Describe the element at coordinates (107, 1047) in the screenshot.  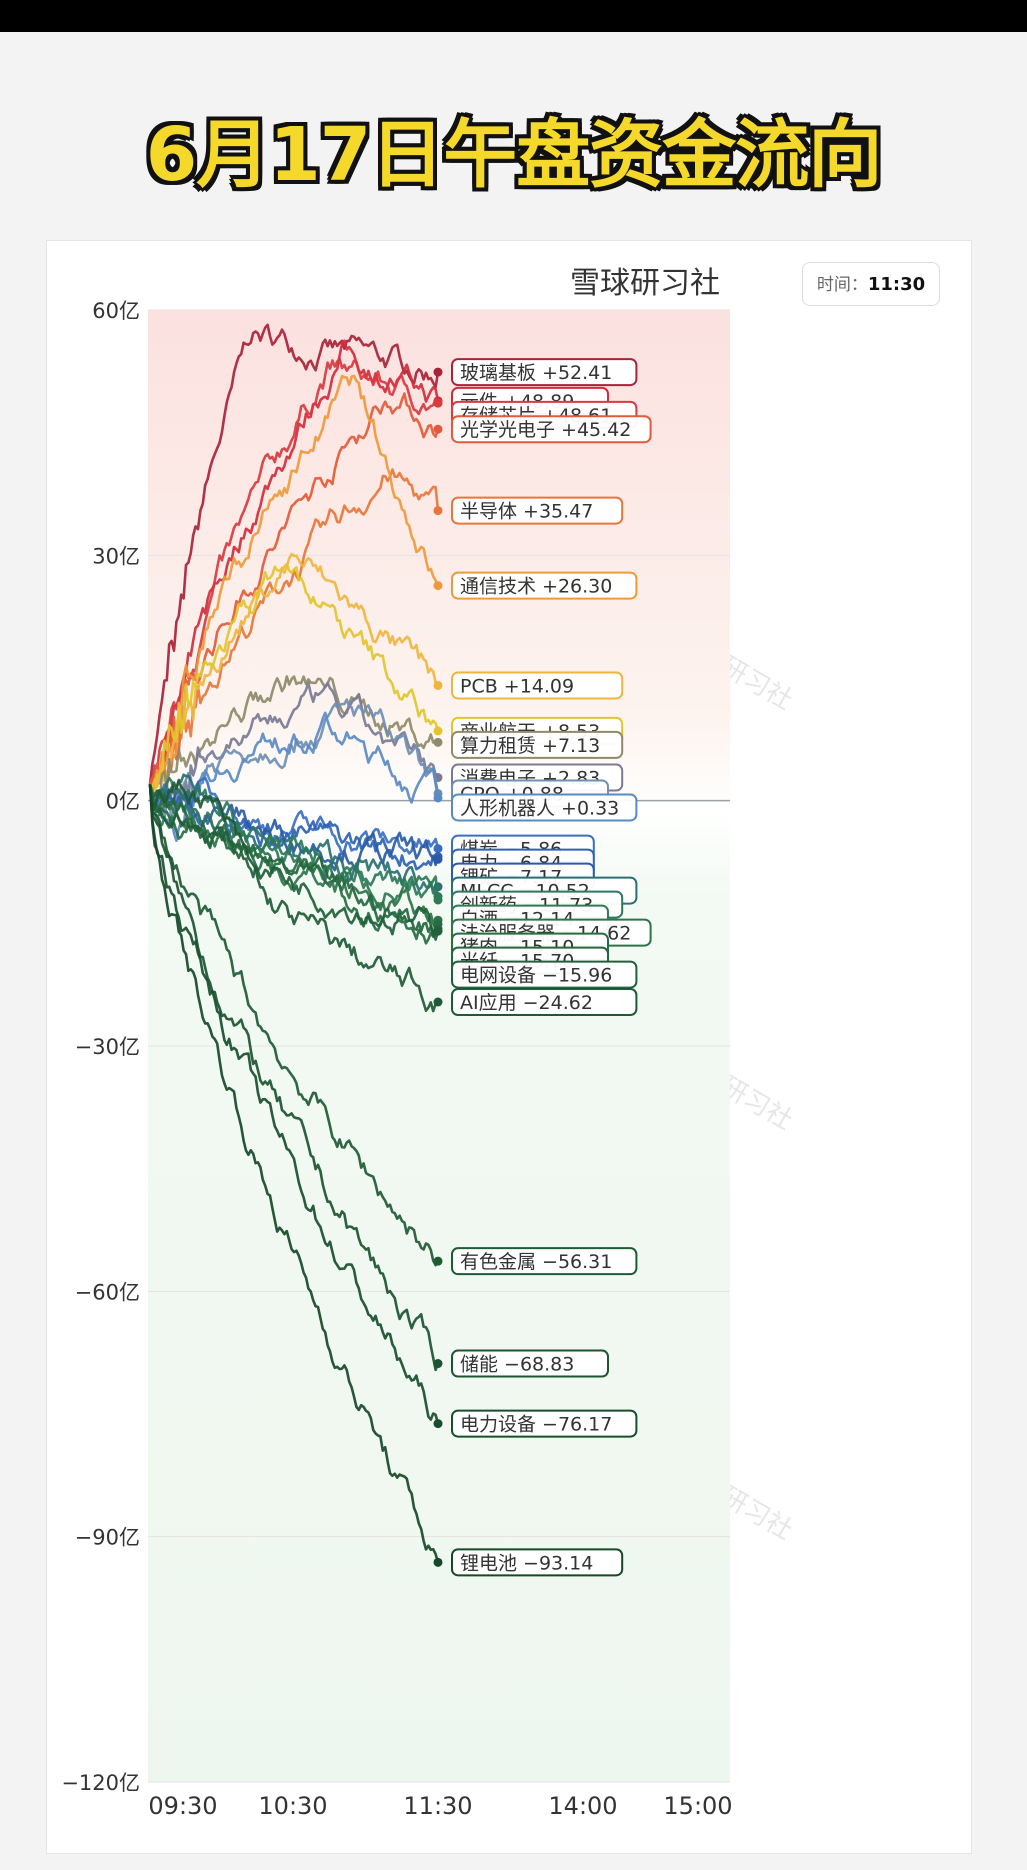
I see `y-tick-label: −30亿` at that location.